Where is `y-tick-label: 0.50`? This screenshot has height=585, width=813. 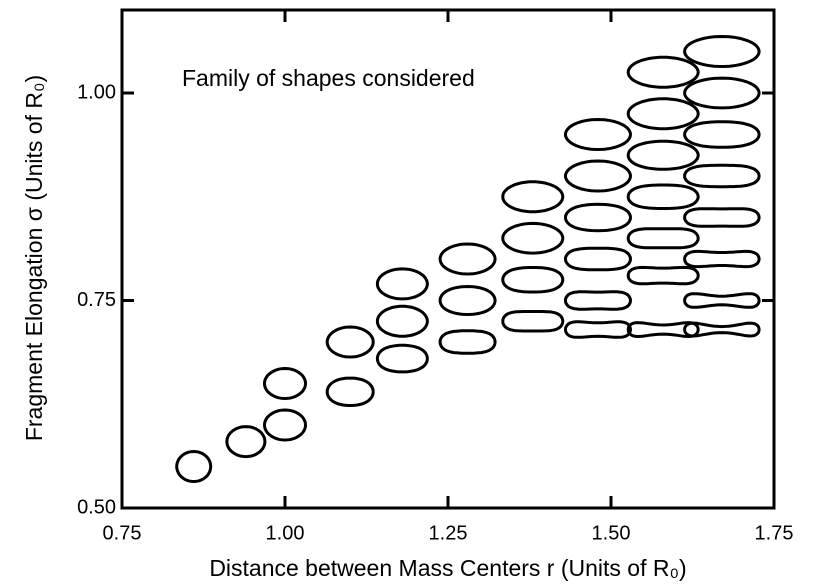 y-tick-label: 0.50 is located at coordinates (96, 507).